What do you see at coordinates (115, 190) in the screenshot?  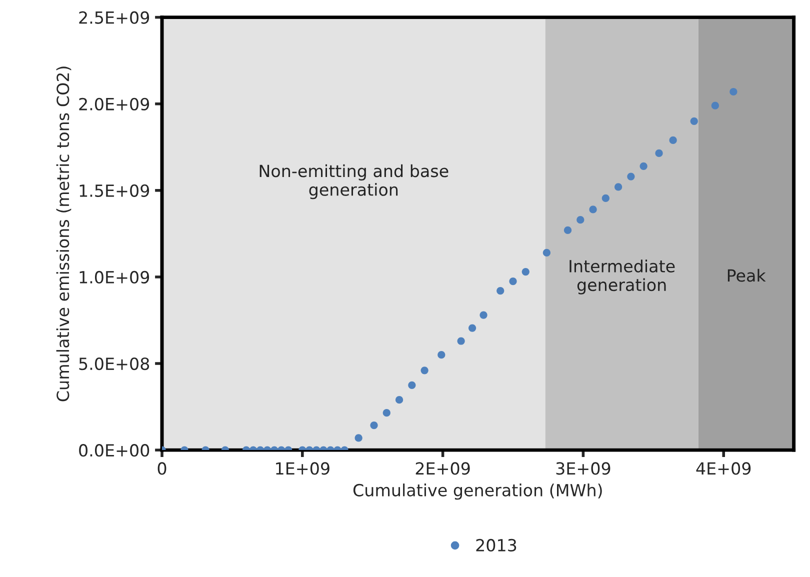 I see `y-tick-label: 1.5E+09` at bounding box center [115, 190].